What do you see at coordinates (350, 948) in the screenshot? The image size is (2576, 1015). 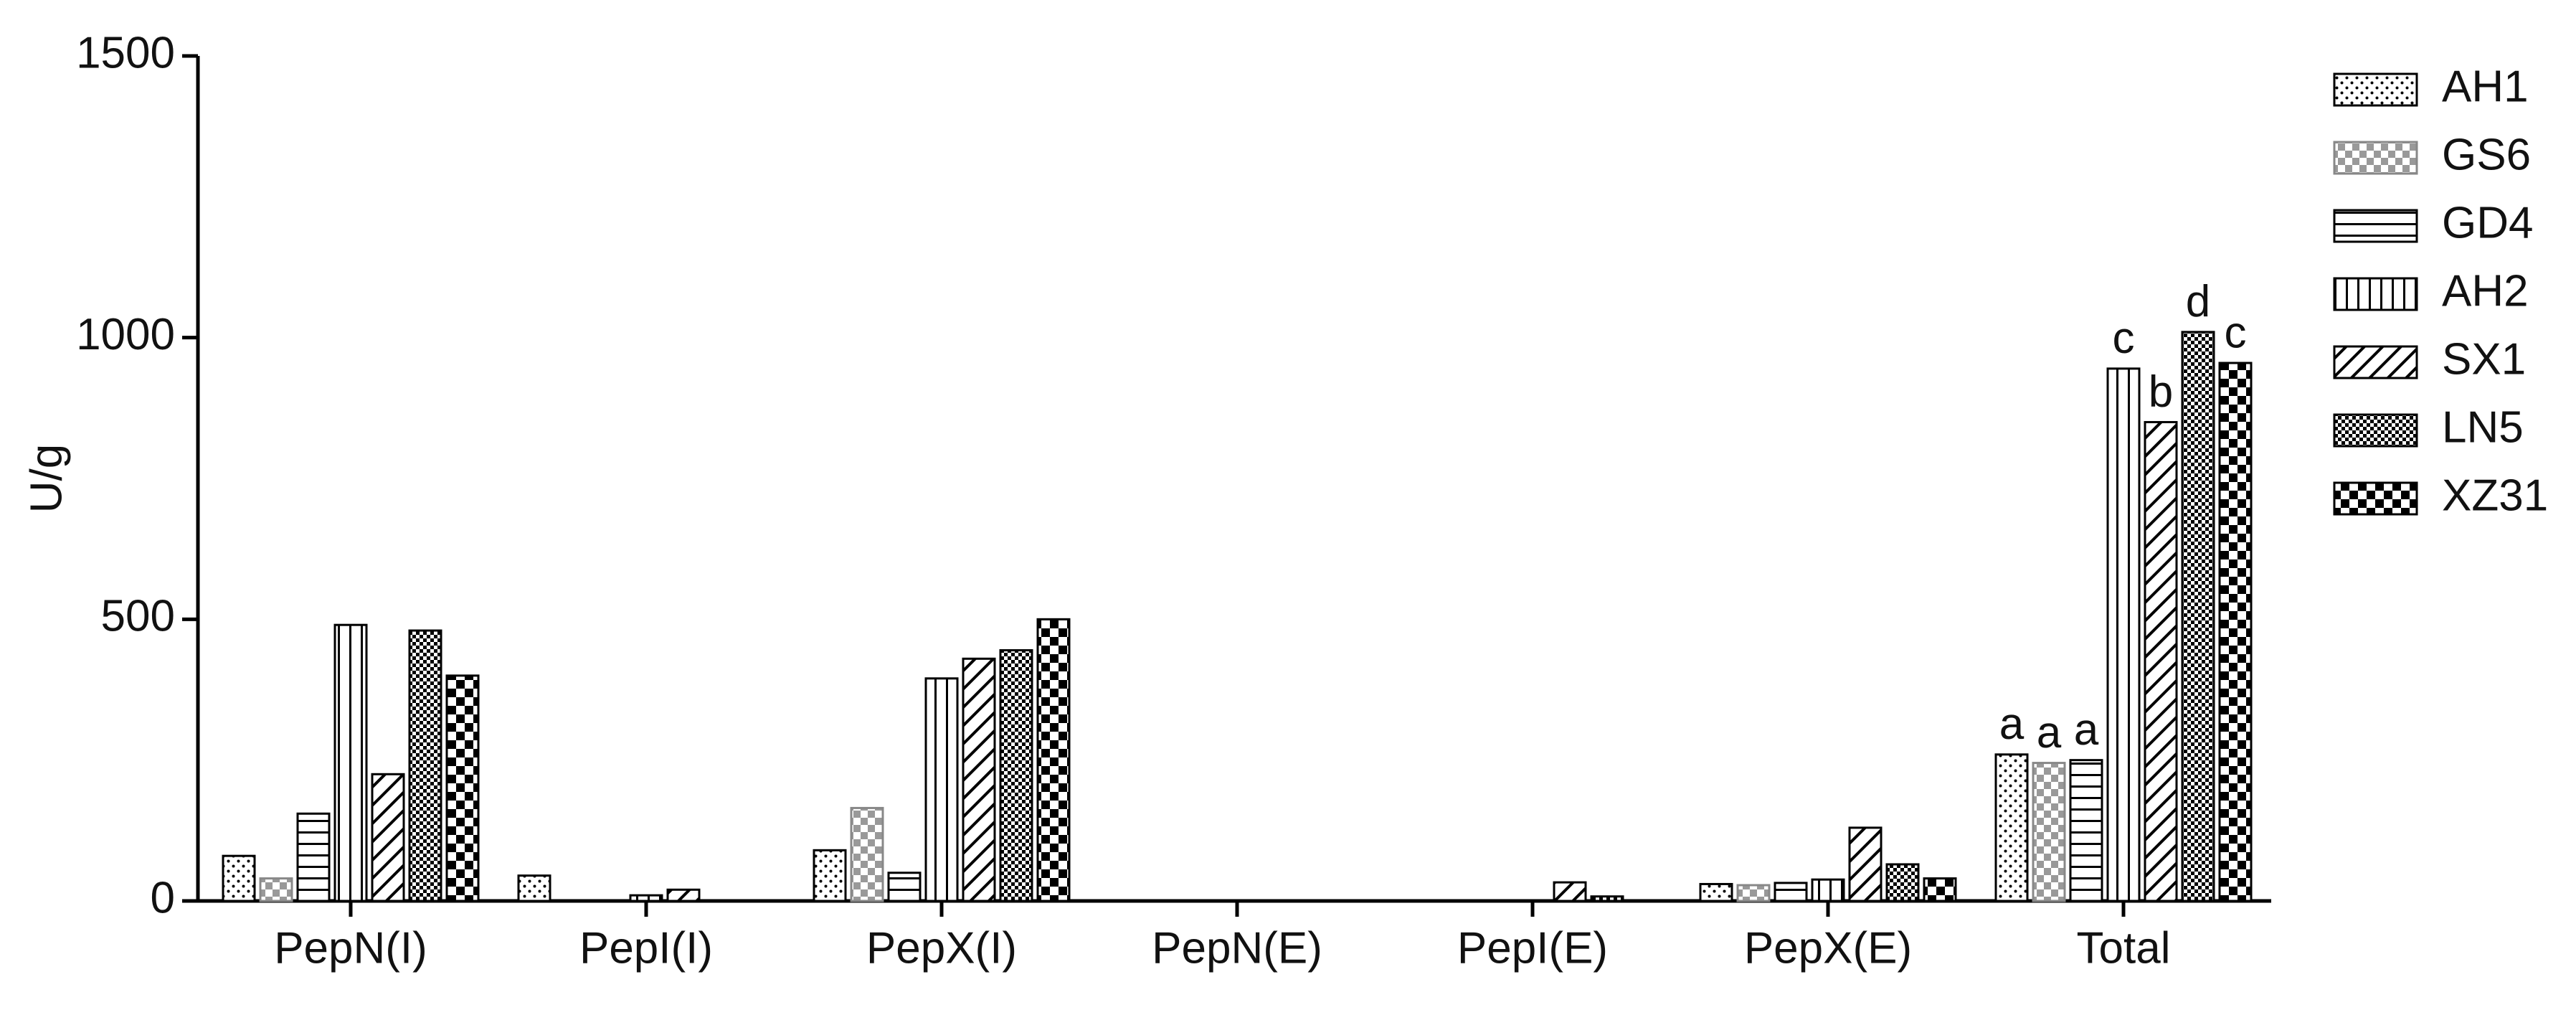 I see `x-tick-label: PepN(I)` at bounding box center [350, 948].